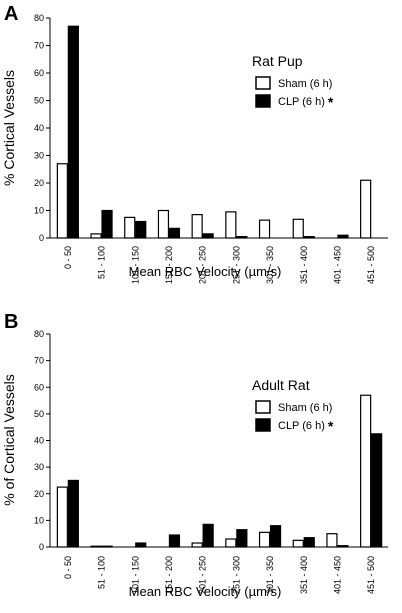 The image size is (402, 613). I want to click on legend-title: Adult Rat, so click(281, 385).